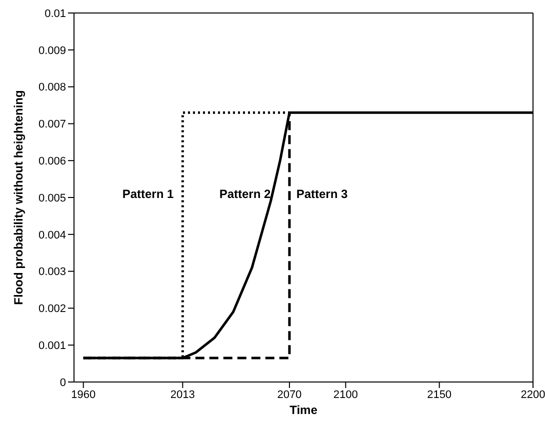  What do you see at coordinates (52, 309) in the screenshot?
I see `y-tick-label: 0.002` at bounding box center [52, 309].